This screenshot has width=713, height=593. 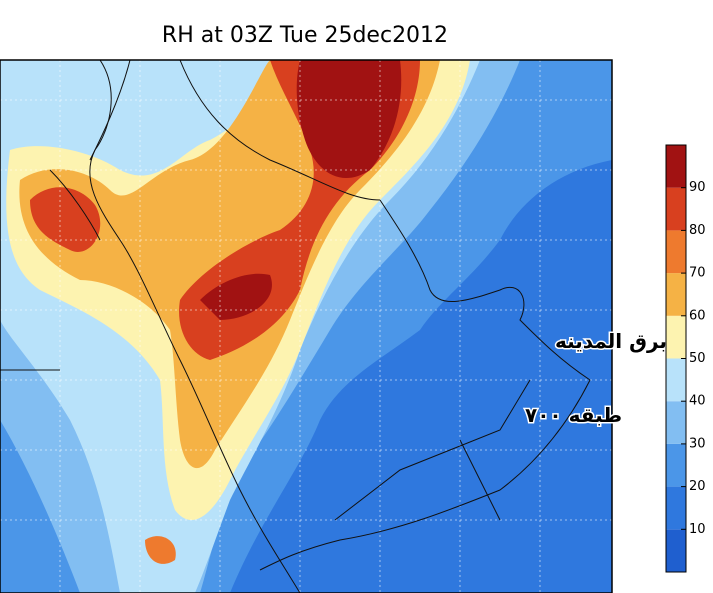 I want to click on colorbar-tick-label: 50, so click(x=697, y=358).